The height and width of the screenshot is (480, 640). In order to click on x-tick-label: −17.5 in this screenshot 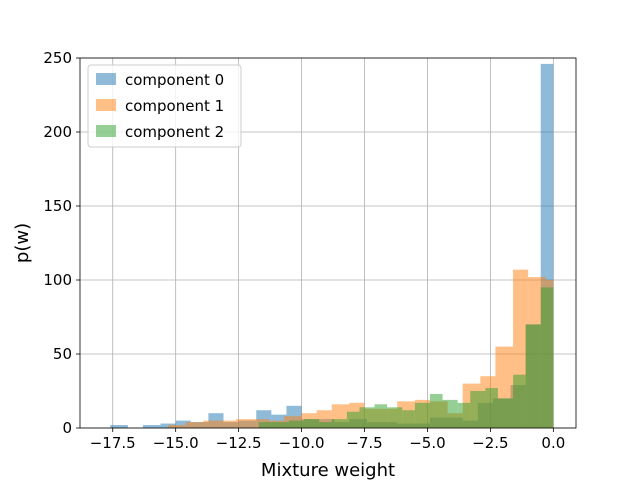, I will do `click(113, 443)`.